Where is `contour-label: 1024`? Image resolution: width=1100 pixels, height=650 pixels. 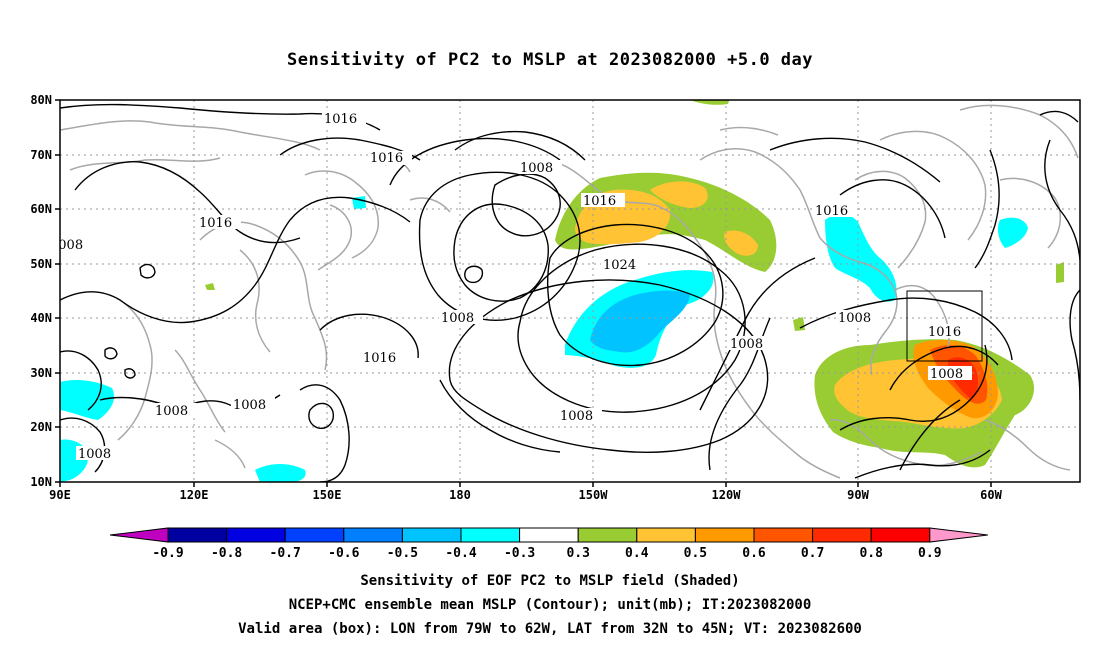
contour-label: 1024 is located at coordinates (619, 265).